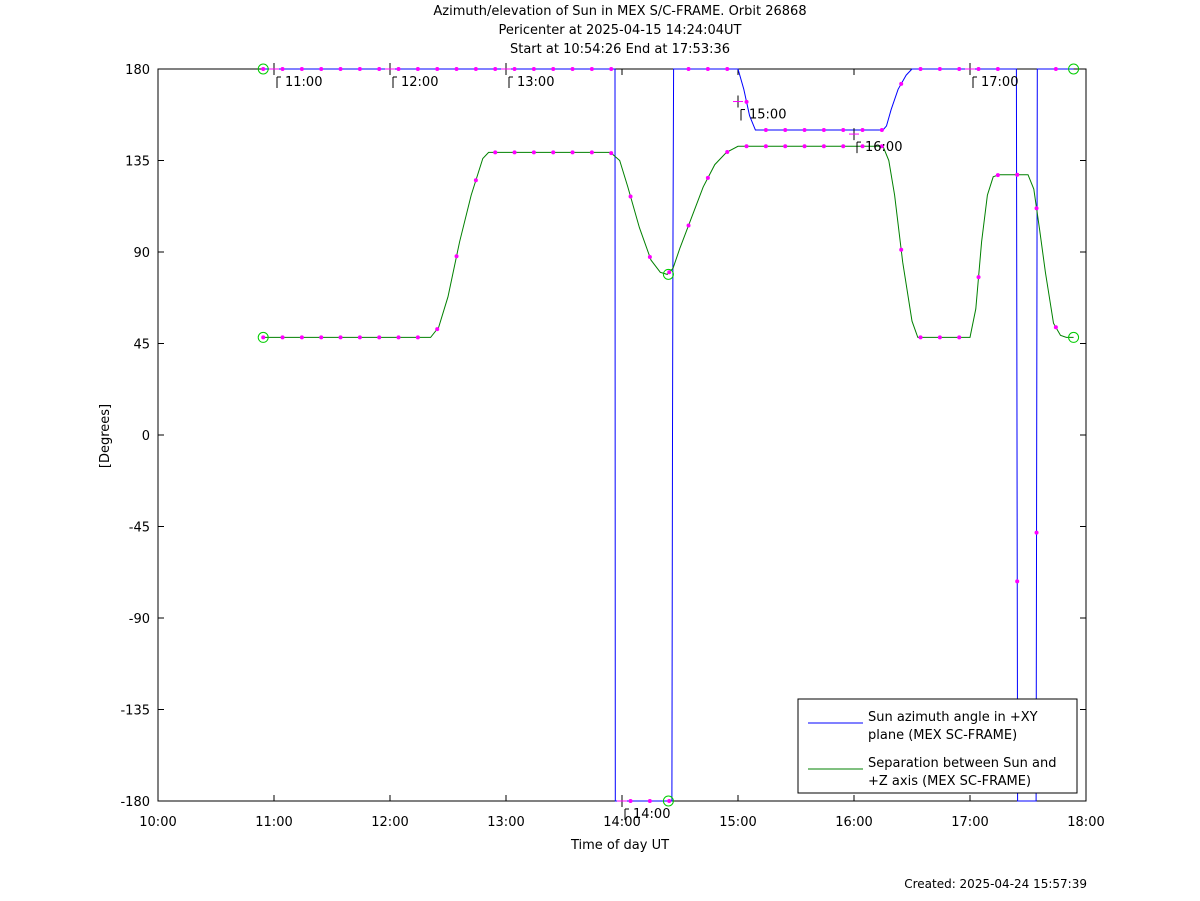  What do you see at coordinates (303, 82) in the screenshot?
I see `hour-annotation-label: 11:00` at bounding box center [303, 82].